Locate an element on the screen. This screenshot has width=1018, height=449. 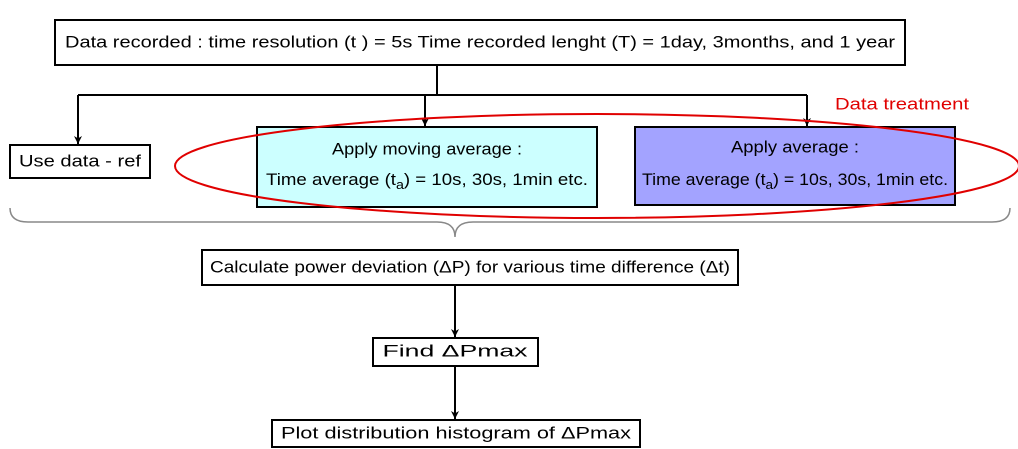
use-data-box is located at coordinates (80, 161).